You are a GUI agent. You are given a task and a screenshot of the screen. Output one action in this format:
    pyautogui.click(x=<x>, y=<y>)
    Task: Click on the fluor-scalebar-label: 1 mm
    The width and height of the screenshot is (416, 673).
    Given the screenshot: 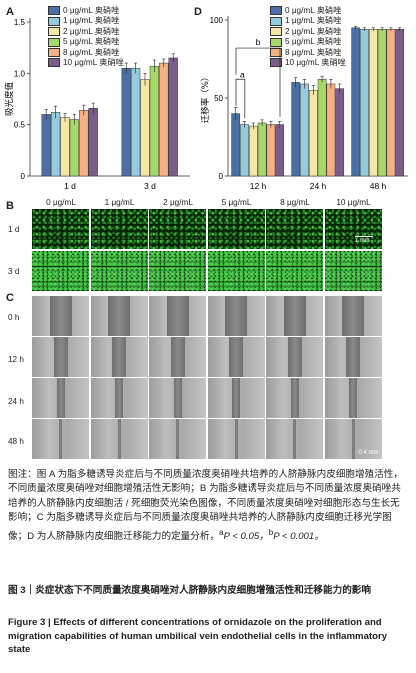 What is the action you would take?
    pyautogui.click(x=362, y=241)
    